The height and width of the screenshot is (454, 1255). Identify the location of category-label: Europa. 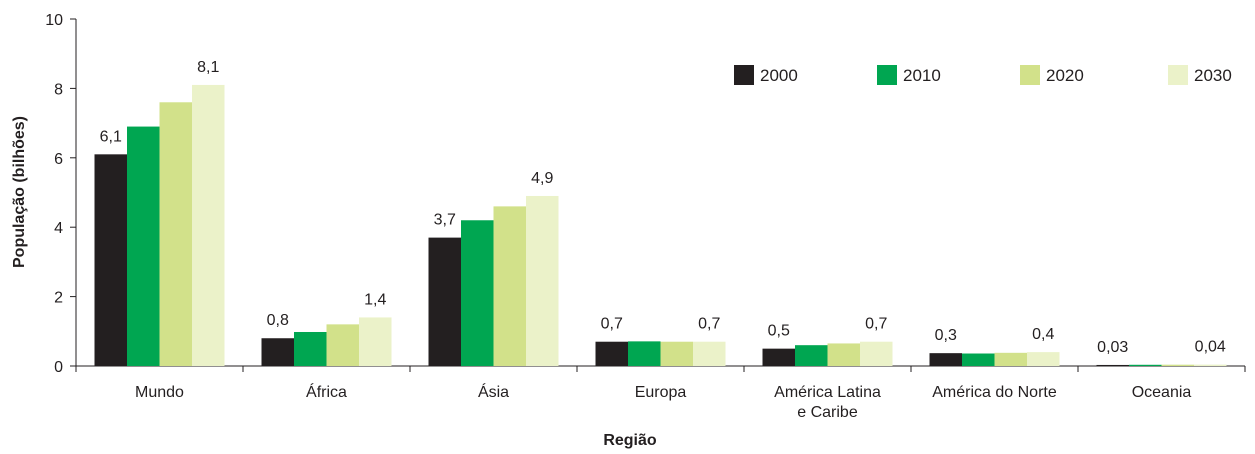
(661, 392).